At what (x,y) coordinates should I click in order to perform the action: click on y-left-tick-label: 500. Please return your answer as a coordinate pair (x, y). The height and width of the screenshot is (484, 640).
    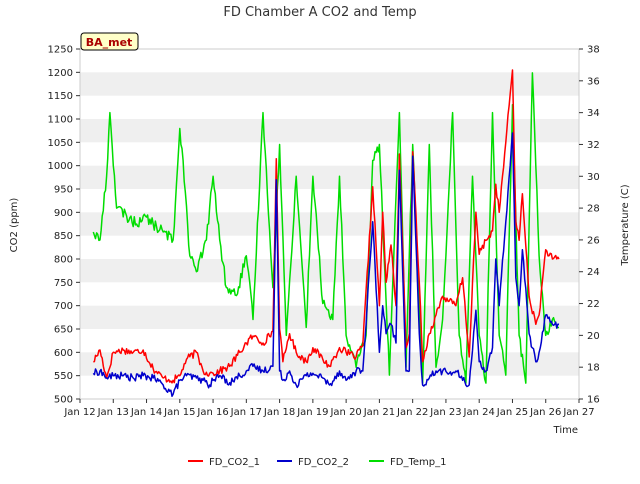
    Looking at the image, I should click on (63, 400).